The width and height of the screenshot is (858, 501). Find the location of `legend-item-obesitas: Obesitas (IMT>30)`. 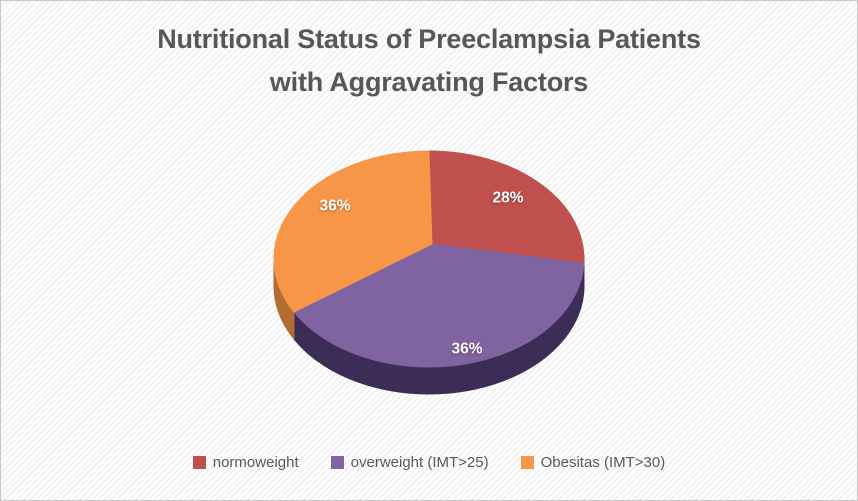

legend-item-obesitas: Obesitas (IMT>30) is located at coordinates (593, 462).